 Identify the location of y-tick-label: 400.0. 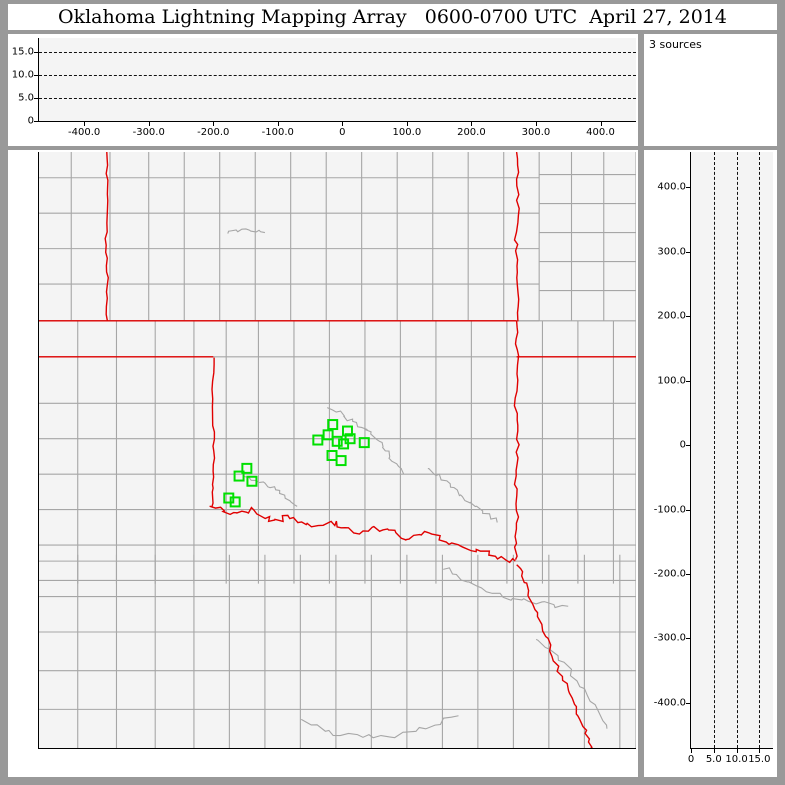
(671, 187).